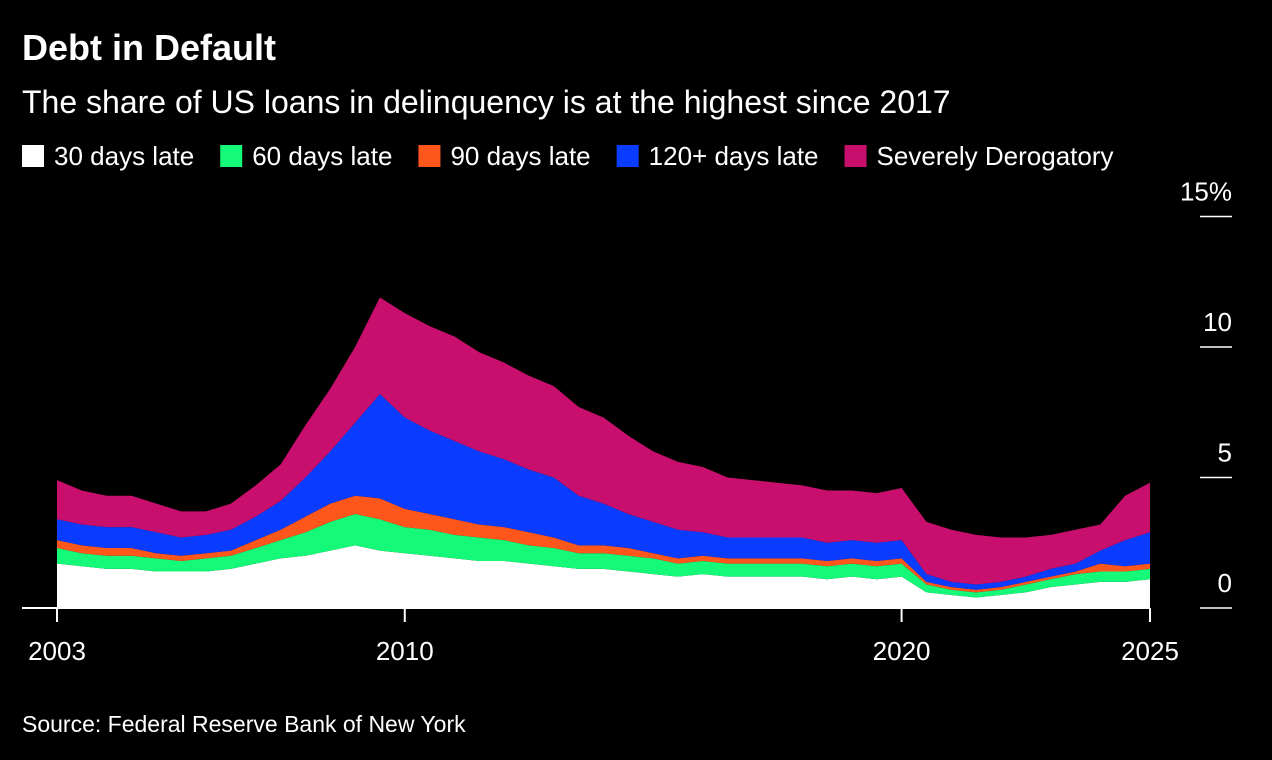 The width and height of the screenshot is (1272, 760). What do you see at coordinates (149, 47) in the screenshot?
I see `chart-title: Debt in Default` at bounding box center [149, 47].